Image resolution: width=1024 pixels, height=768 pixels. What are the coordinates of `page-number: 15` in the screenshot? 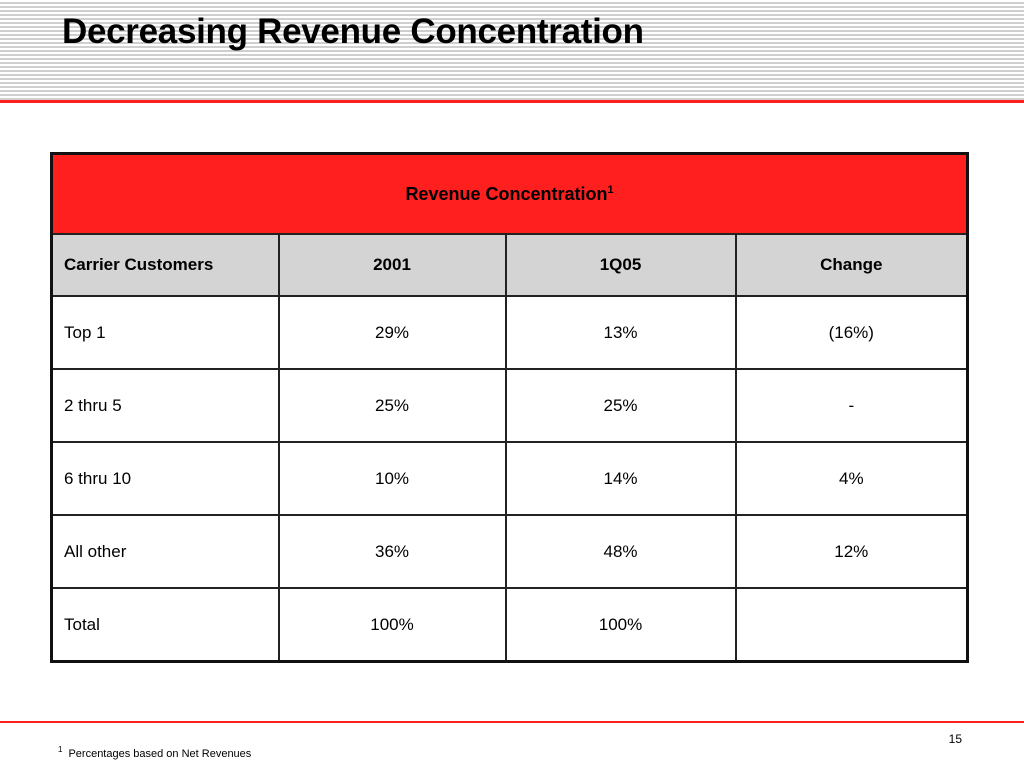 It's located at (955, 739).